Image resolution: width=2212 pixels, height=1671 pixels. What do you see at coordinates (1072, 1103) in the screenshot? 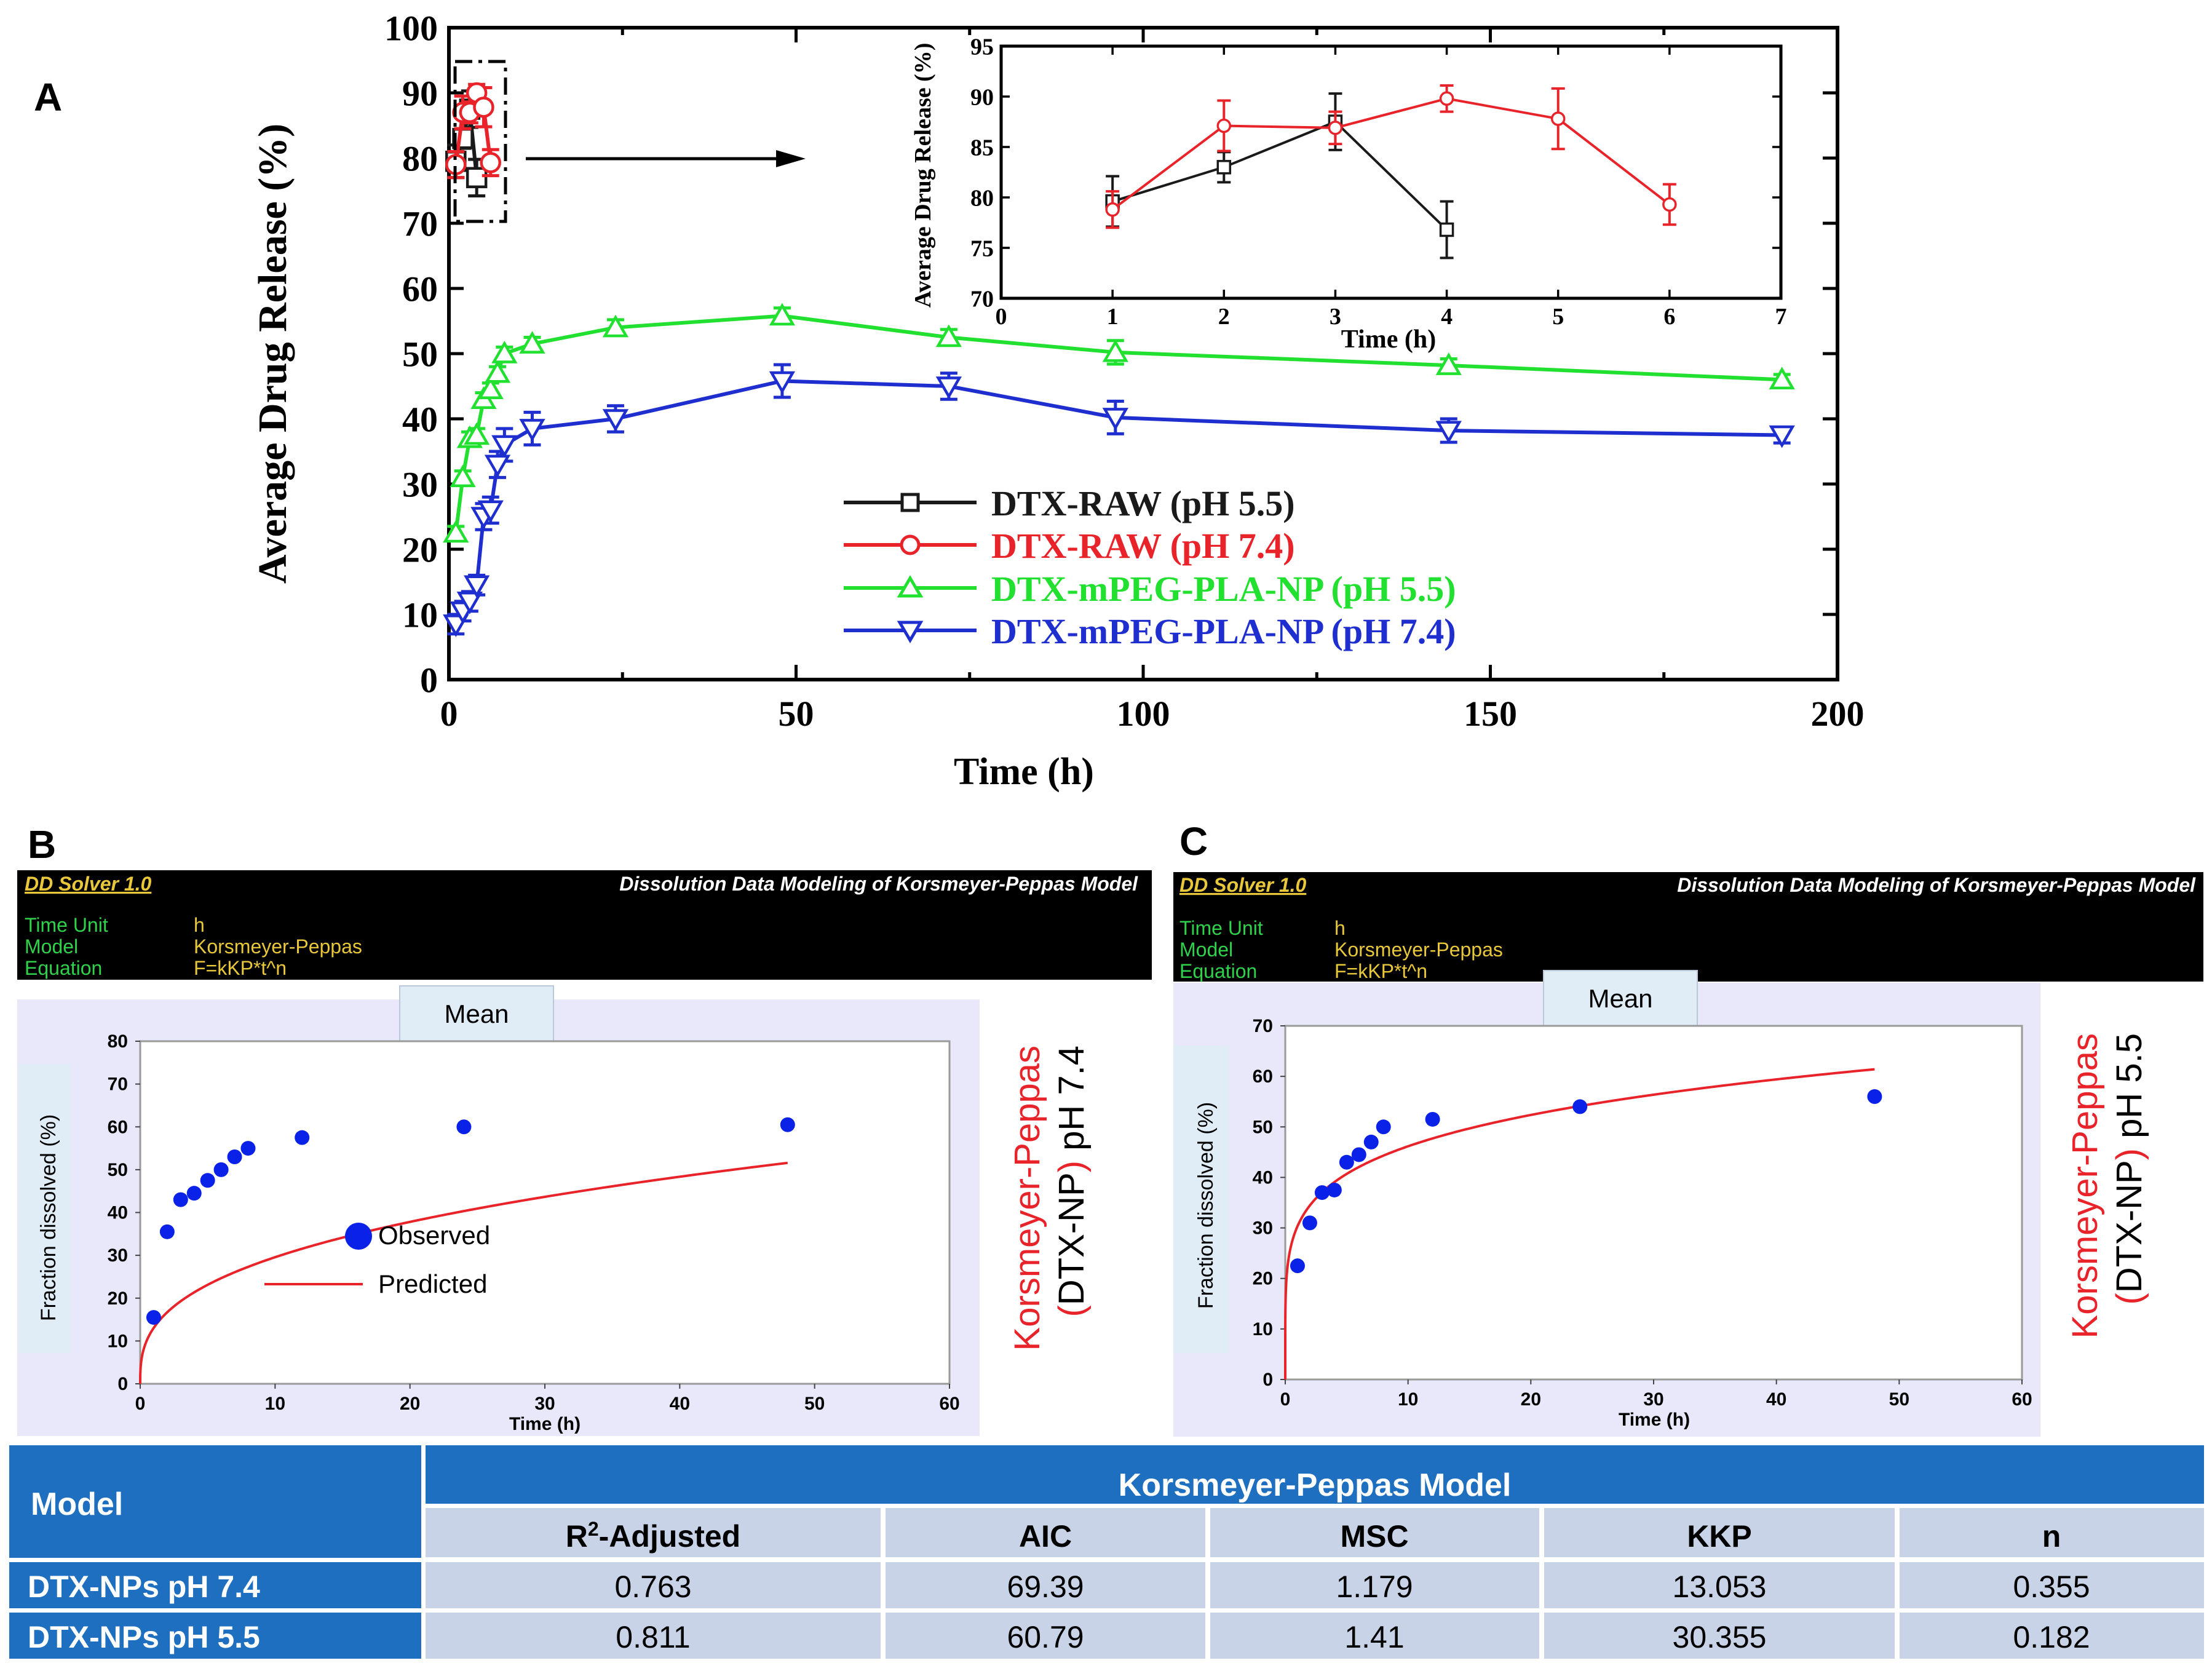
I see `side-label-b-ph: pH 7.4` at bounding box center [1072, 1103].